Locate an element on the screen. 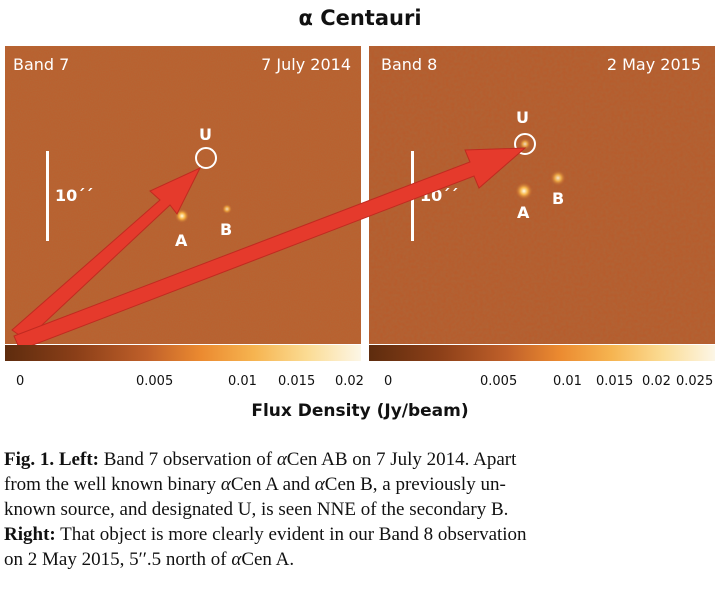 This screenshot has width=720, height=600. band-label: Band 8 is located at coordinates (409, 64).